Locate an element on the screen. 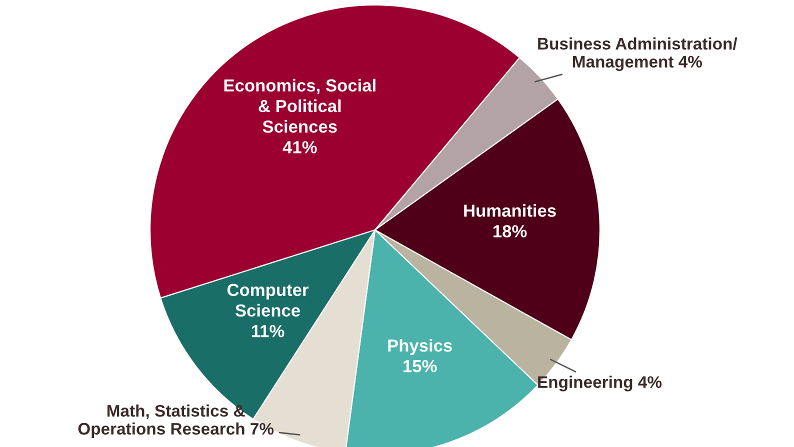  slice-label: Physics is located at coordinates (420, 347).